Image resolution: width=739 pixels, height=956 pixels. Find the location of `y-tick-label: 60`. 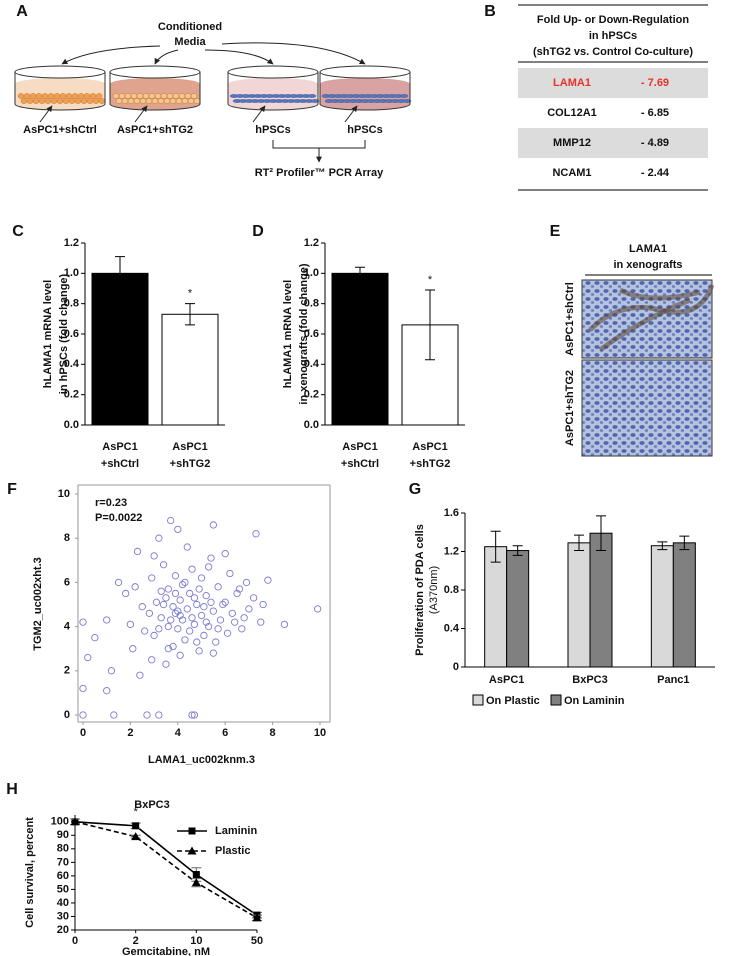

y-tick-label: 60 is located at coordinates (63, 876).